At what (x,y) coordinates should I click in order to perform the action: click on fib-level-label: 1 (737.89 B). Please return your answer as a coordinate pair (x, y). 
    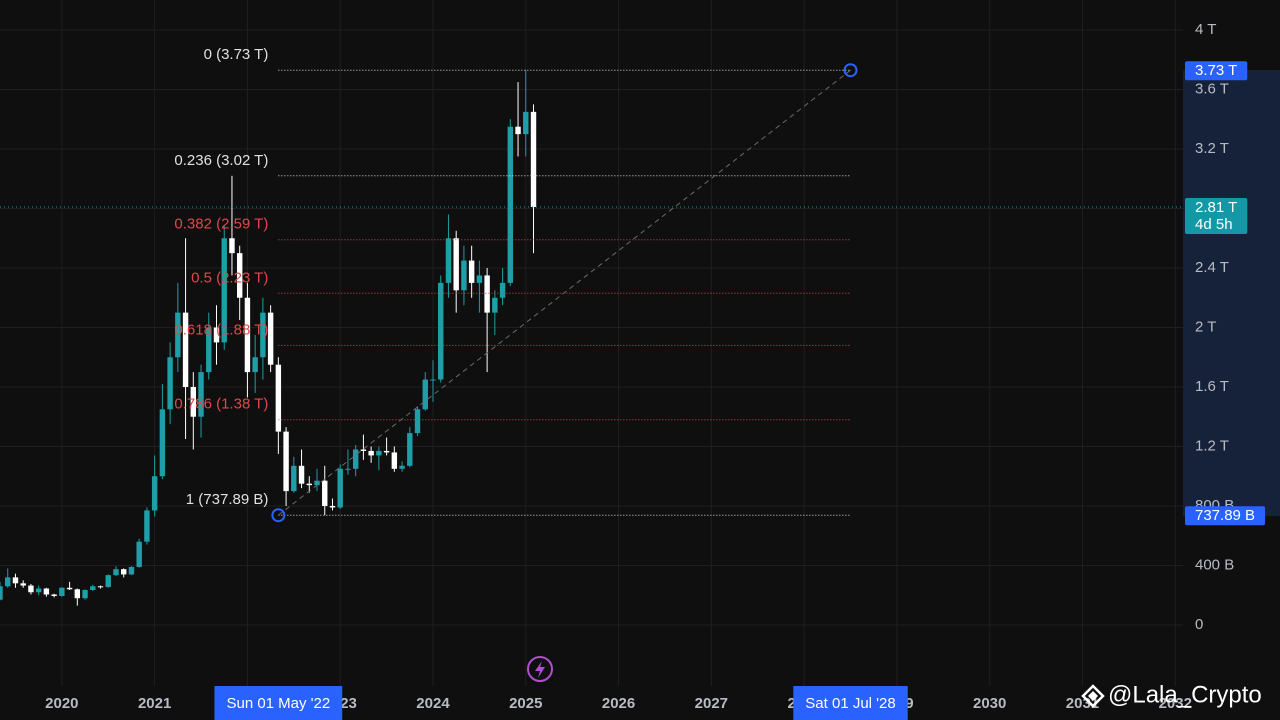
    Looking at the image, I should click on (227, 499).